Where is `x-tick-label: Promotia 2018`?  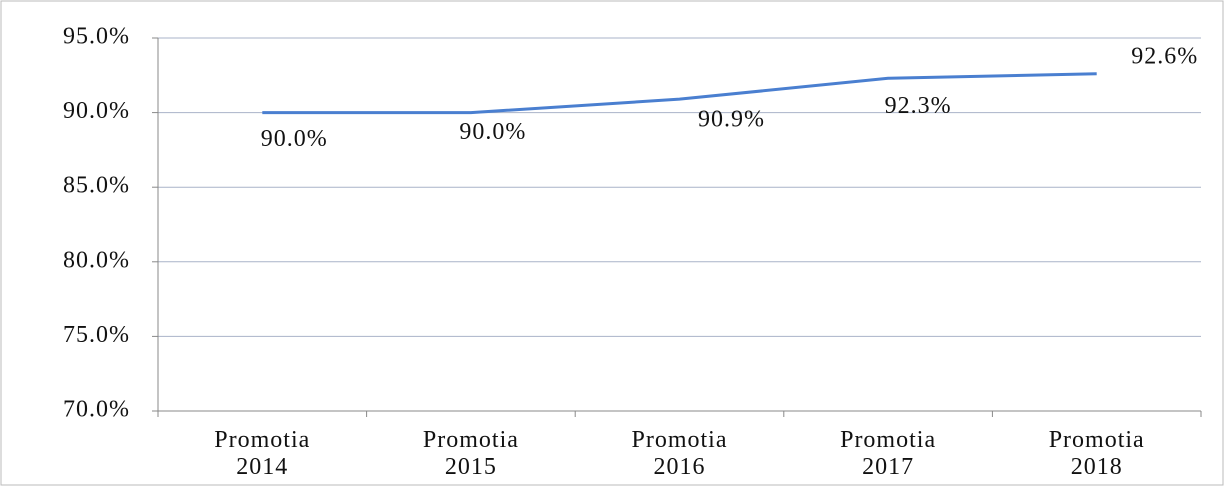
x-tick-label: Promotia 2018 is located at coordinates (1096, 453).